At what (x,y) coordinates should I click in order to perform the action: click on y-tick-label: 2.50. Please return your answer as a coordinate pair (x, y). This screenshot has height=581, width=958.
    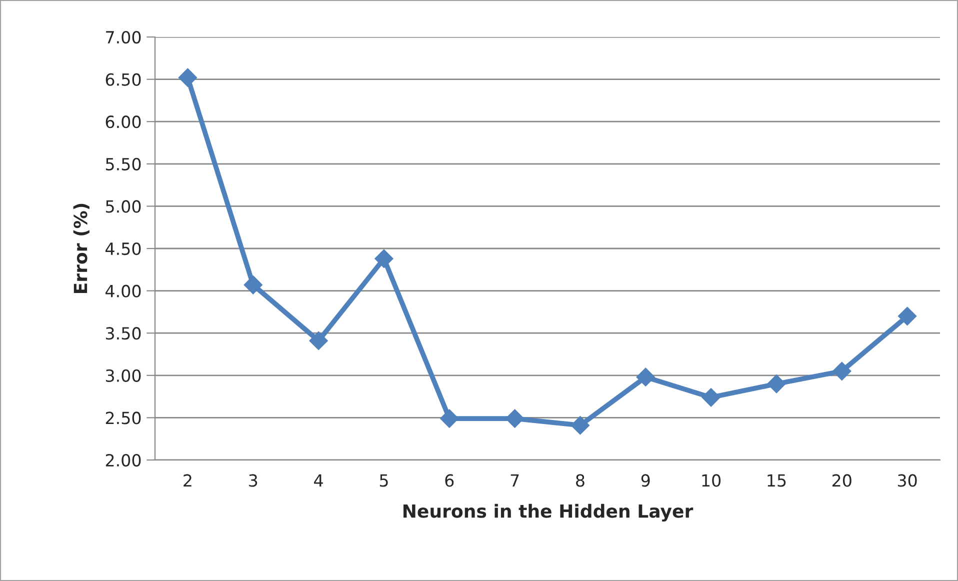
    Looking at the image, I should click on (123, 418).